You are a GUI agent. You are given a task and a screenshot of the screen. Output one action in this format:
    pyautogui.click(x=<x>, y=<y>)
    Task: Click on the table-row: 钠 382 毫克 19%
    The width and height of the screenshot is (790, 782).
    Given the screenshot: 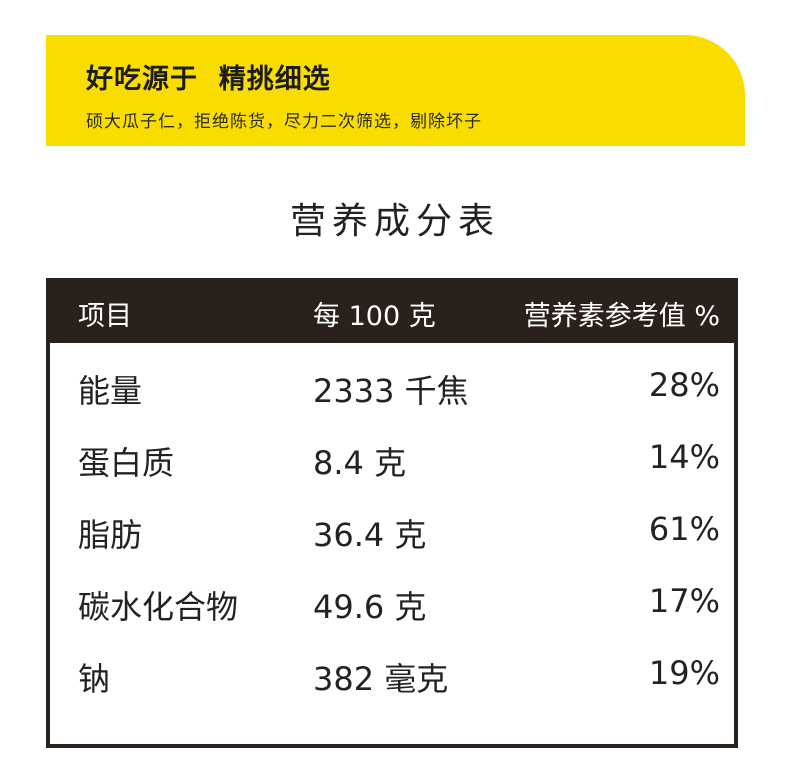 What is the action you would take?
    pyautogui.click(x=392, y=674)
    